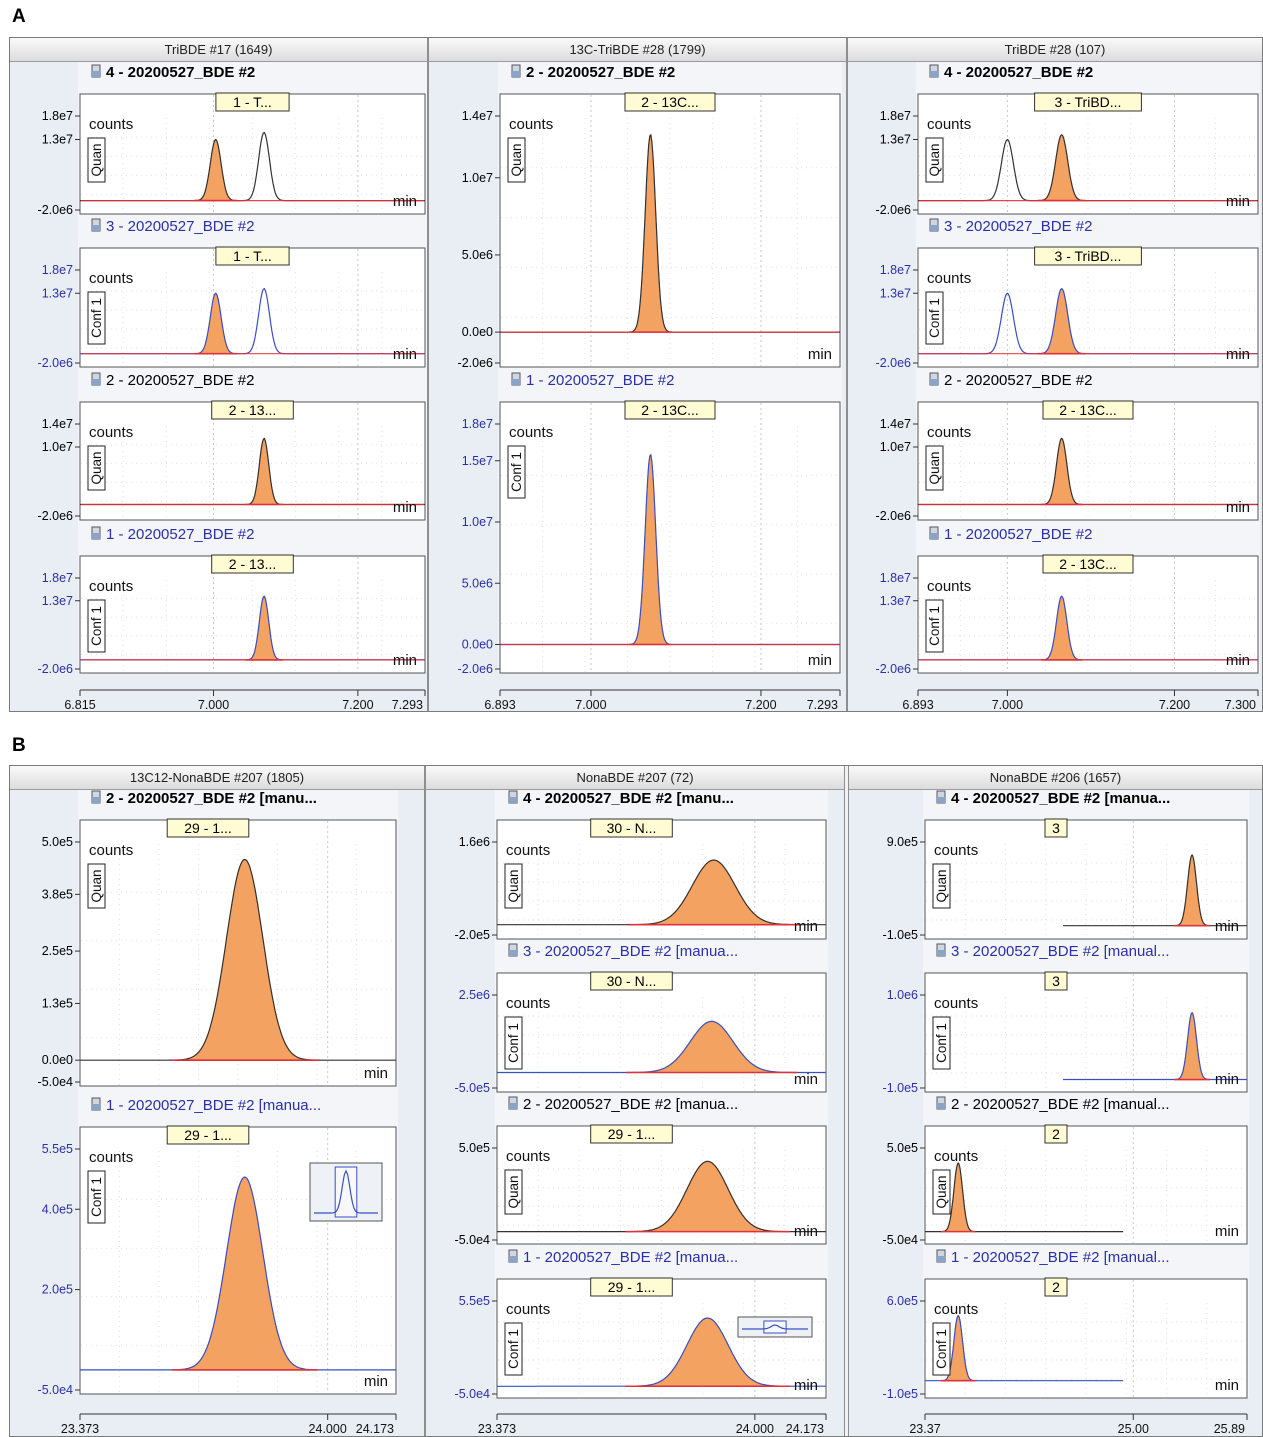  I want to click on y-tick-label: 5.0e6, so click(477, 583).